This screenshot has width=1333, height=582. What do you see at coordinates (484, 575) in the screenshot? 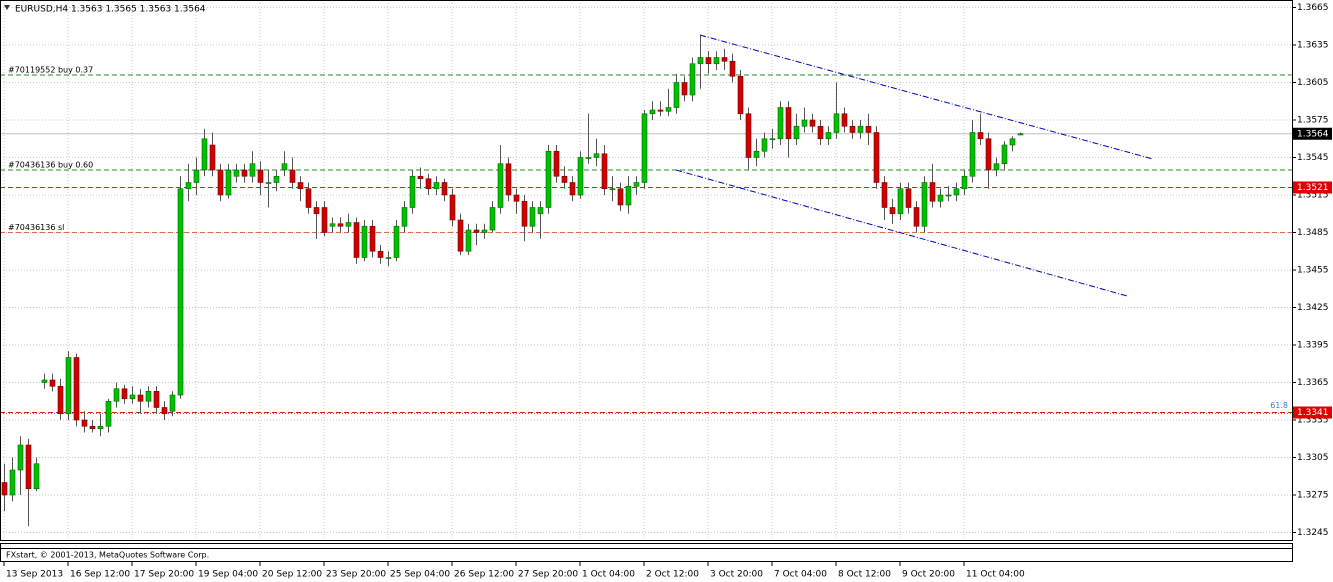
I see `x-tick-label: 26 Sep 12:00` at bounding box center [484, 575].